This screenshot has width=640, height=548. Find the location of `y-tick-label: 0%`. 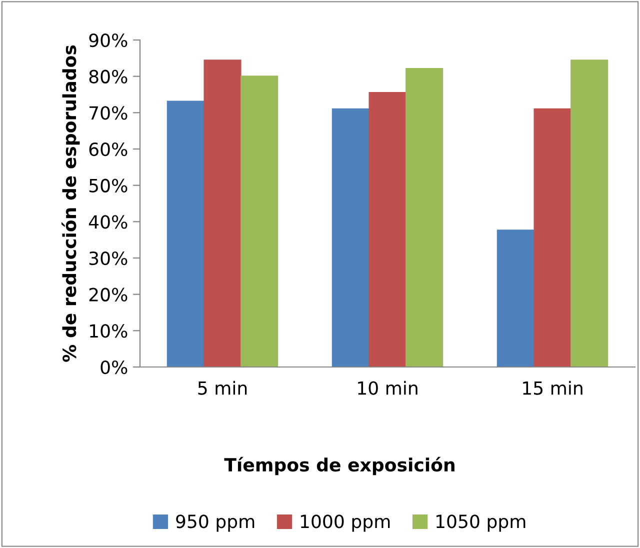

y-tick-label: 0% is located at coordinates (114, 367).